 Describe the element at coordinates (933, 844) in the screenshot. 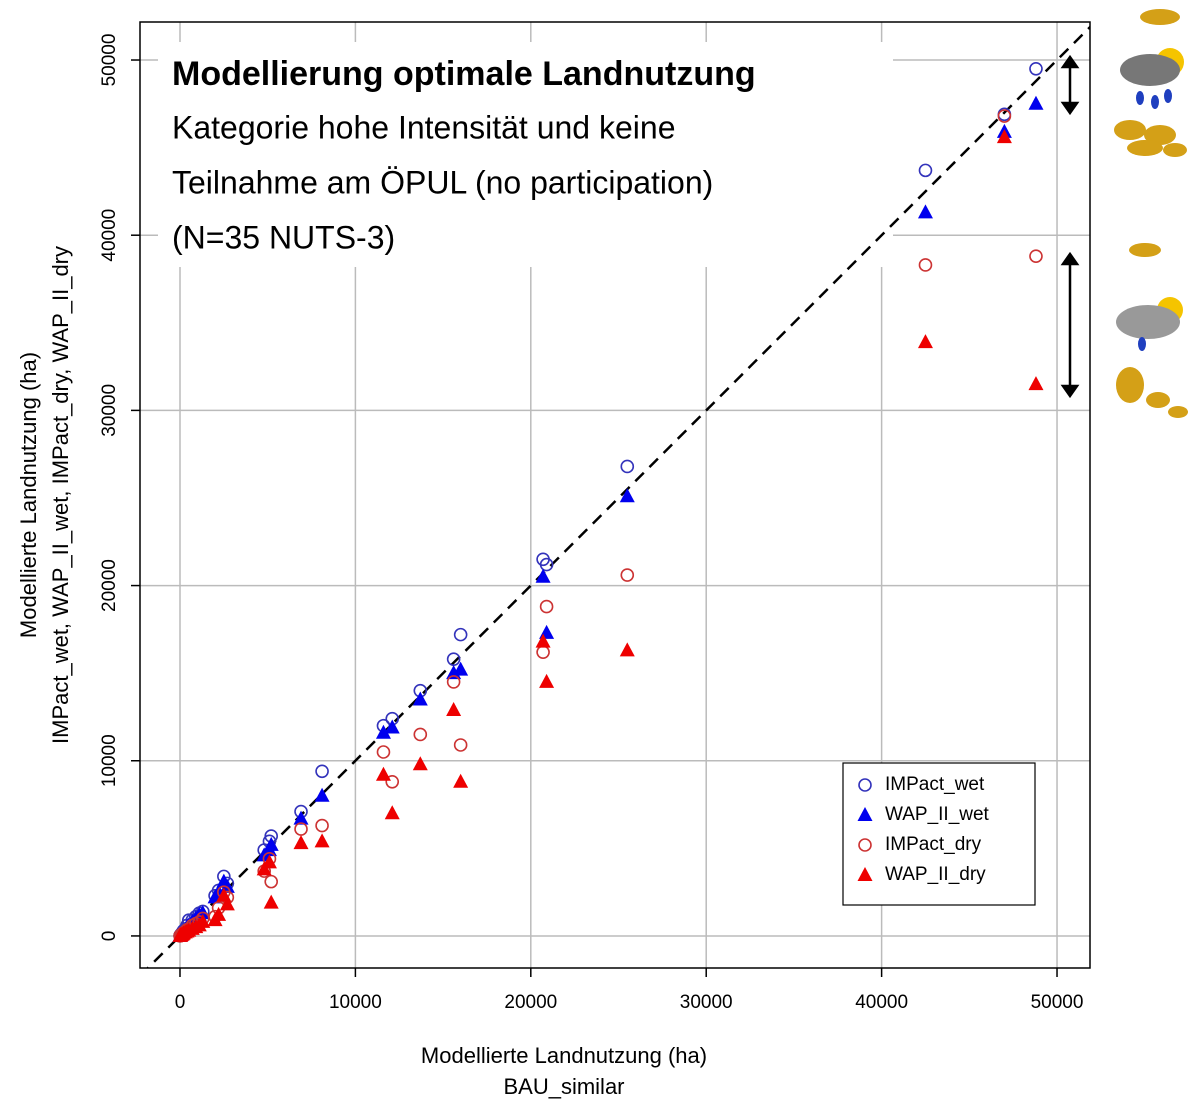

I see `legend-label: IMPact_dry` at that location.